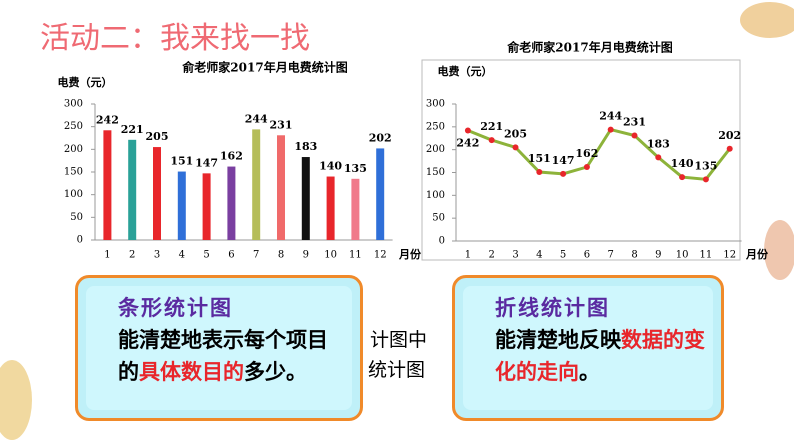 This screenshot has width=794, height=447. What do you see at coordinates (599, 154) in the screenshot?
I see `line` at bounding box center [599, 154].